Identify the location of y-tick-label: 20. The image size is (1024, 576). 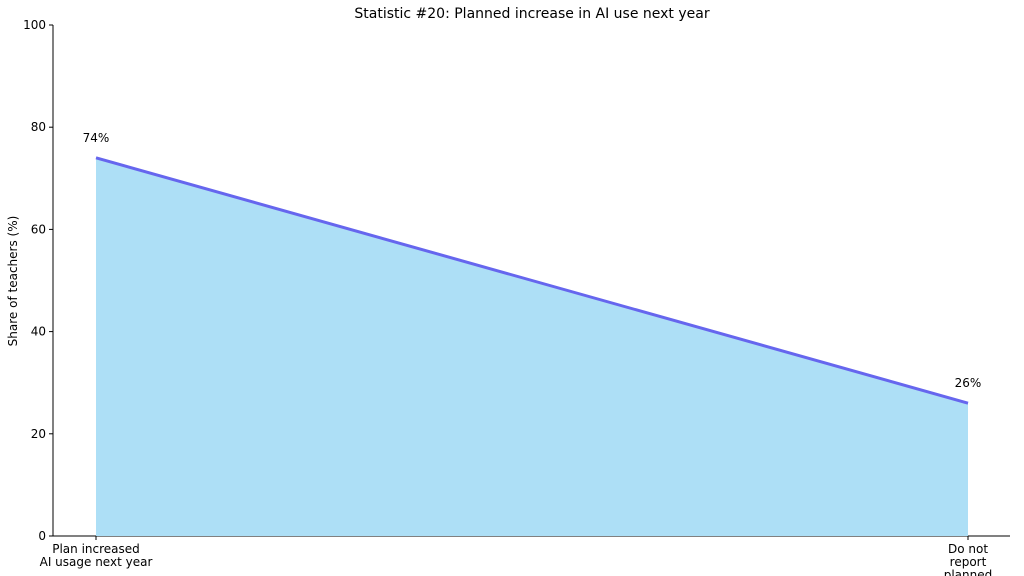
(38, 434).